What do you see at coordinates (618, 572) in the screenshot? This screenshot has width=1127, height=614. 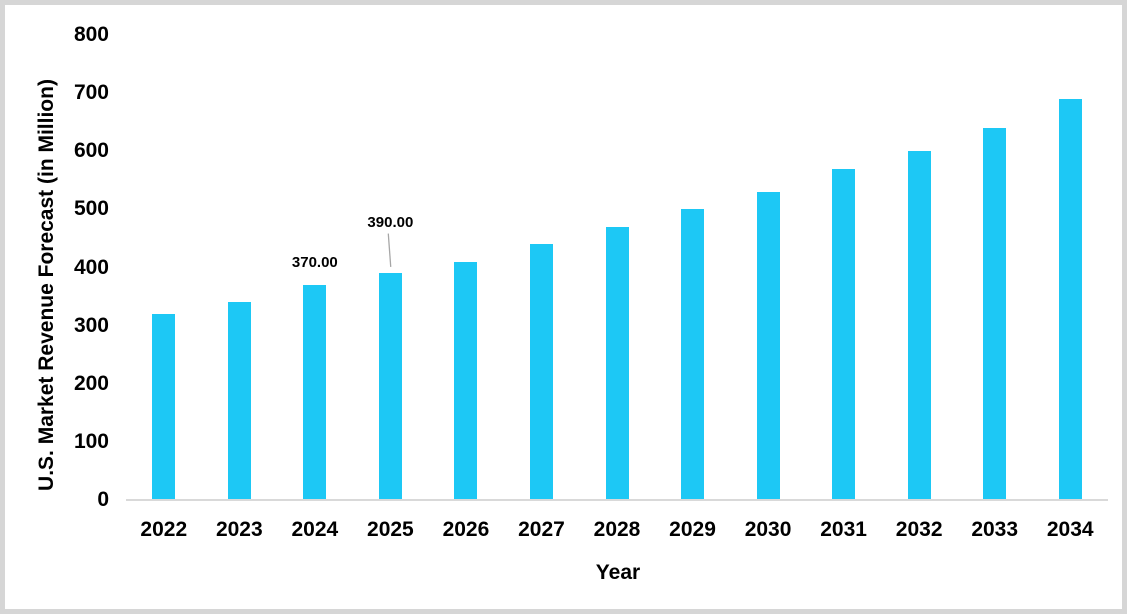 I see `x-axis-title: Year` at bounding box center [618, 572].